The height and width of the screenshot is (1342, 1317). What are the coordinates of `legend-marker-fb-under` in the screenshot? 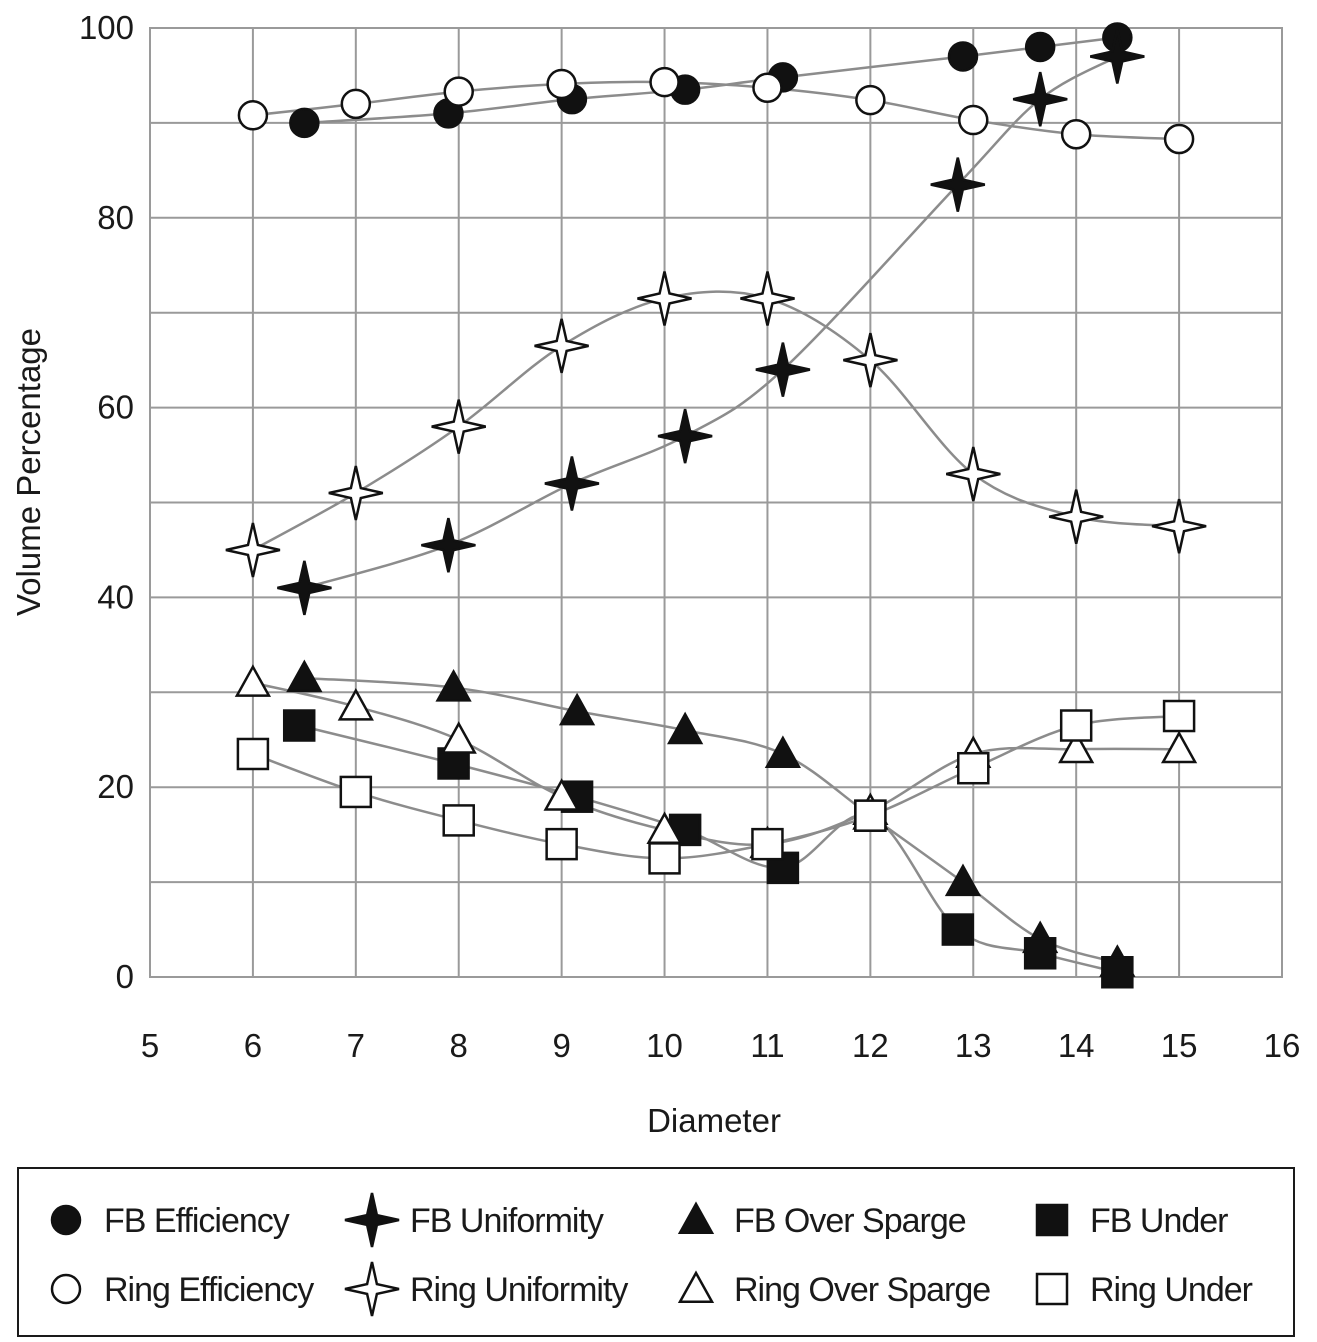 It's located at (1052, 1220).